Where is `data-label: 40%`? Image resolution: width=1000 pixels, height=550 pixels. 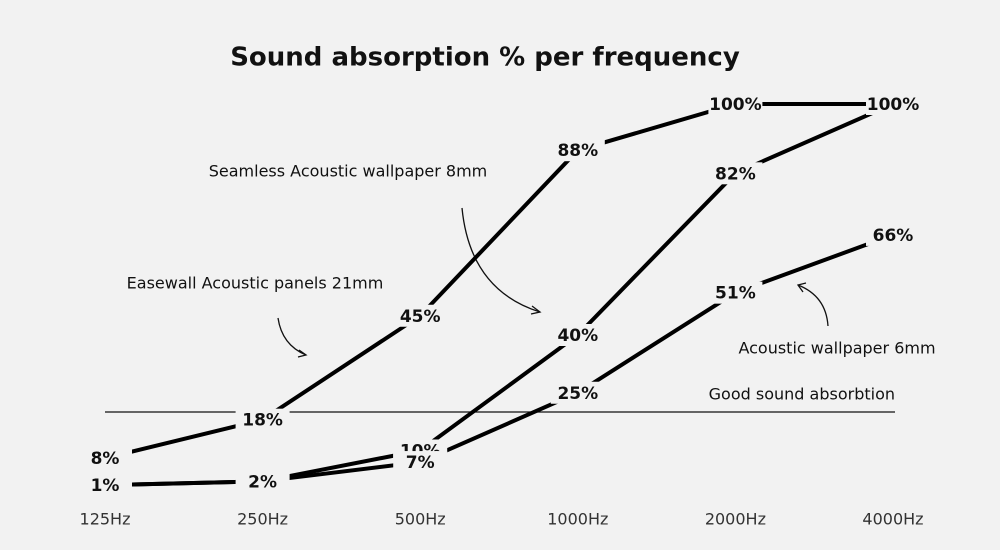 data-label: 40% is located at coordinates (577, 336).